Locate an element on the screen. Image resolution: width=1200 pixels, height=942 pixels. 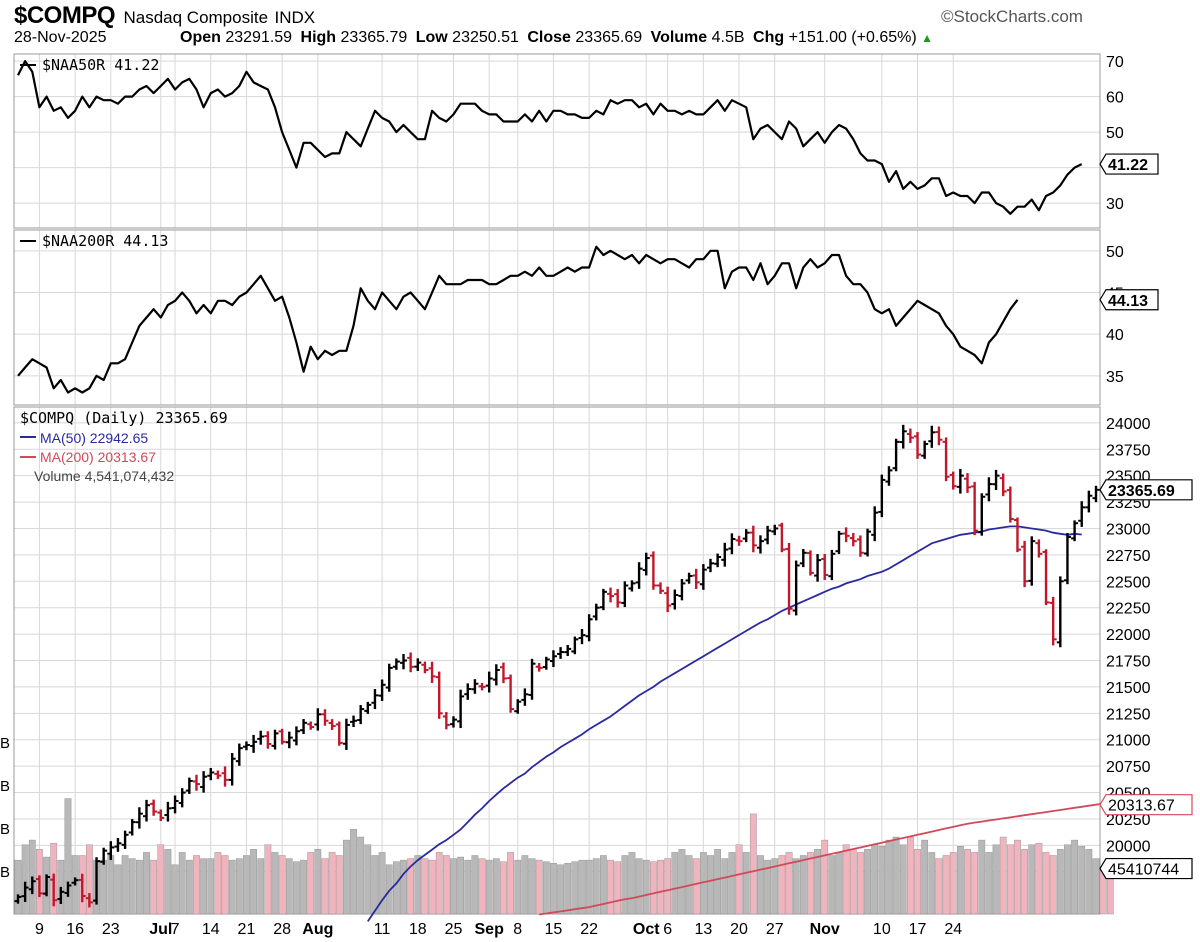
ma200-line is located at coordinates (832, 858).